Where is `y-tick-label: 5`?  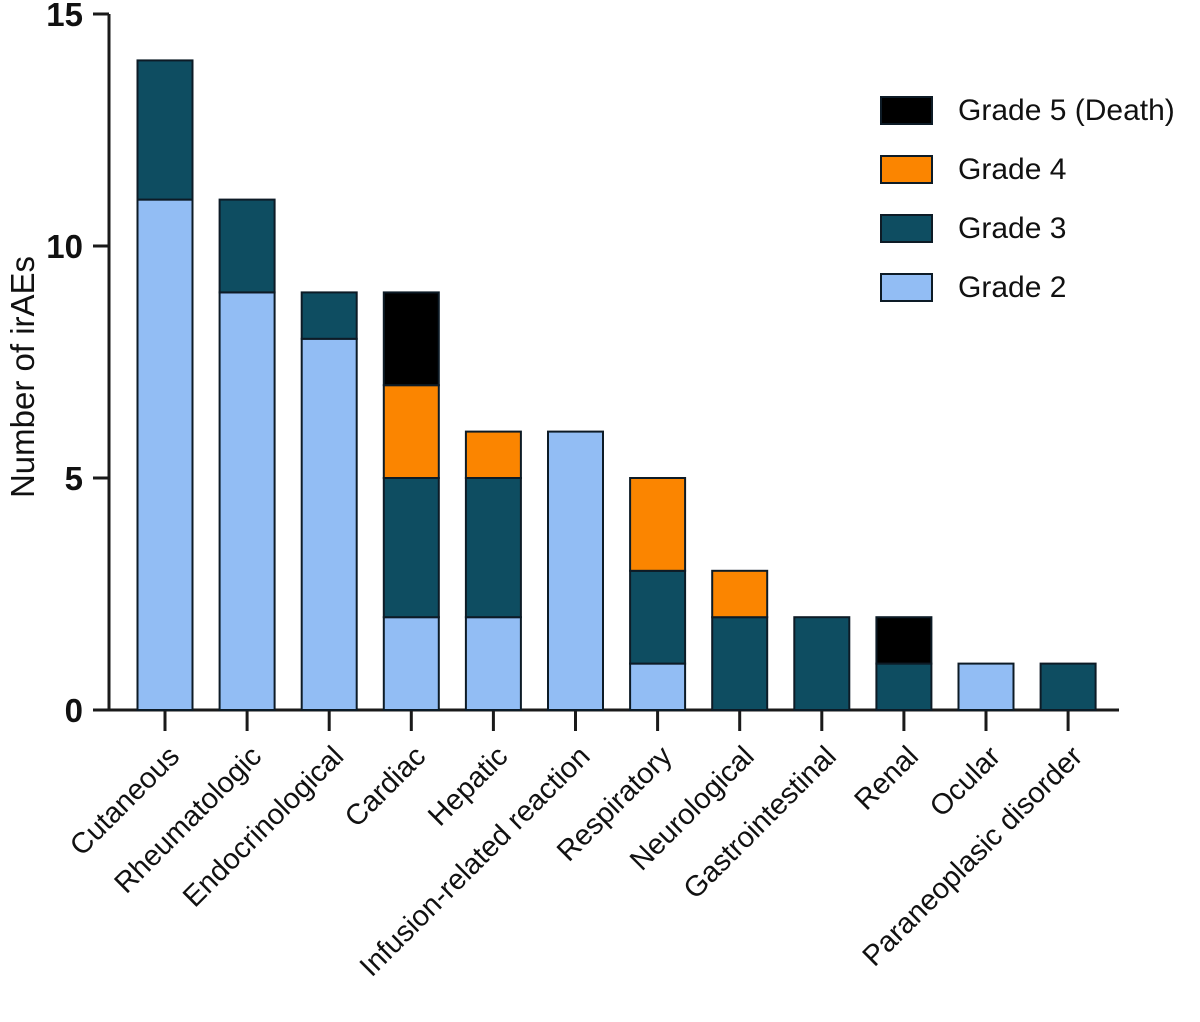
y-tick-label: 5 is located at coordinates (74, 478).